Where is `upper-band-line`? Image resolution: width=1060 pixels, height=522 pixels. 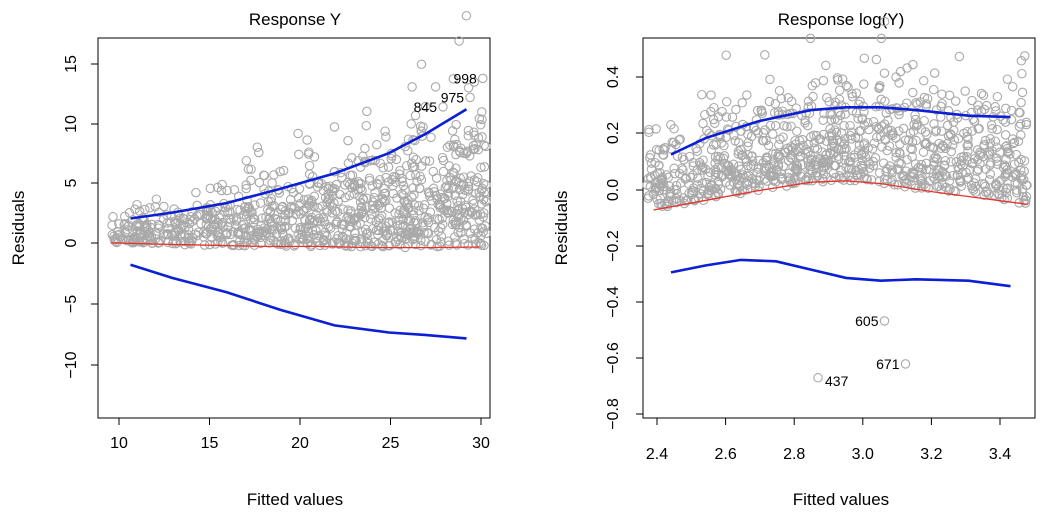
upper-band-line is located at coordinates (840, 131).